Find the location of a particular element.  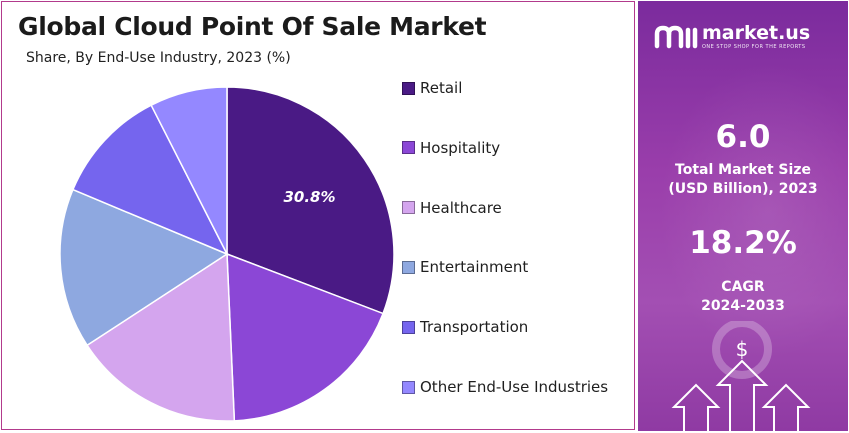

brand-tagline: ONE STOP SHOP FOR THE REPORTS is located at coordinates (754, 47).